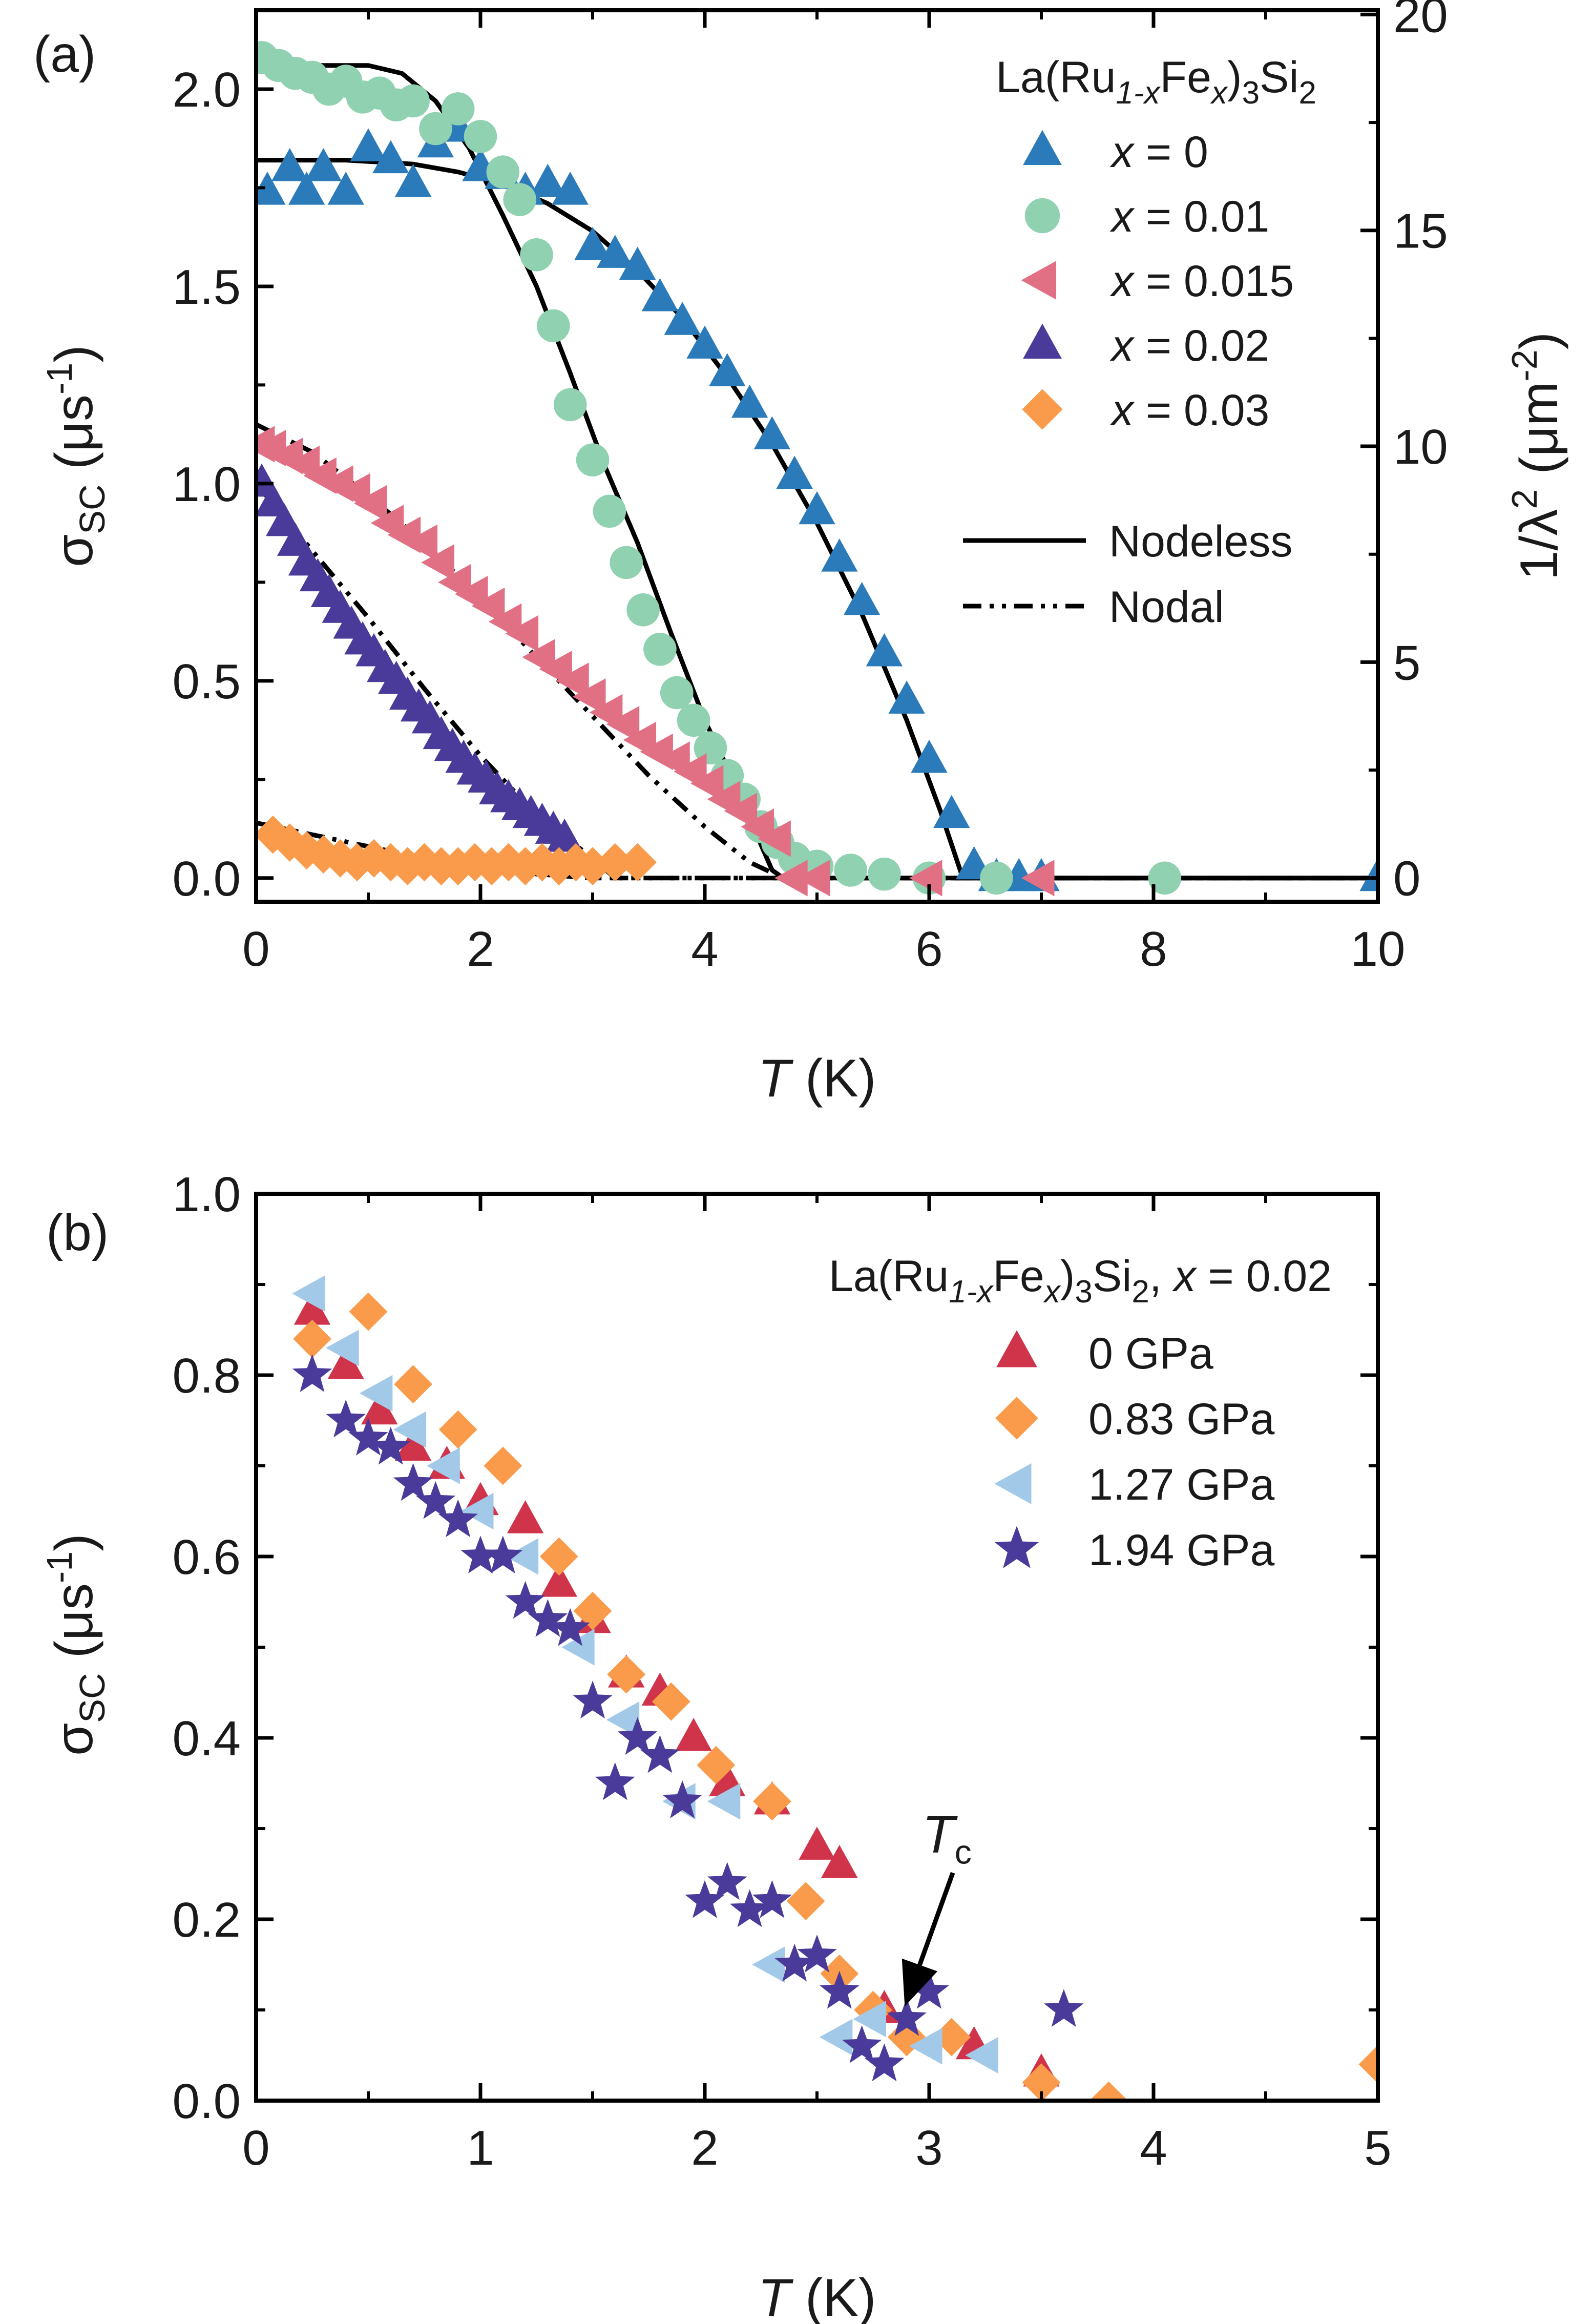  I want to click on panel-b-ylabel: σSC (μs-1), so click(75, 1645).